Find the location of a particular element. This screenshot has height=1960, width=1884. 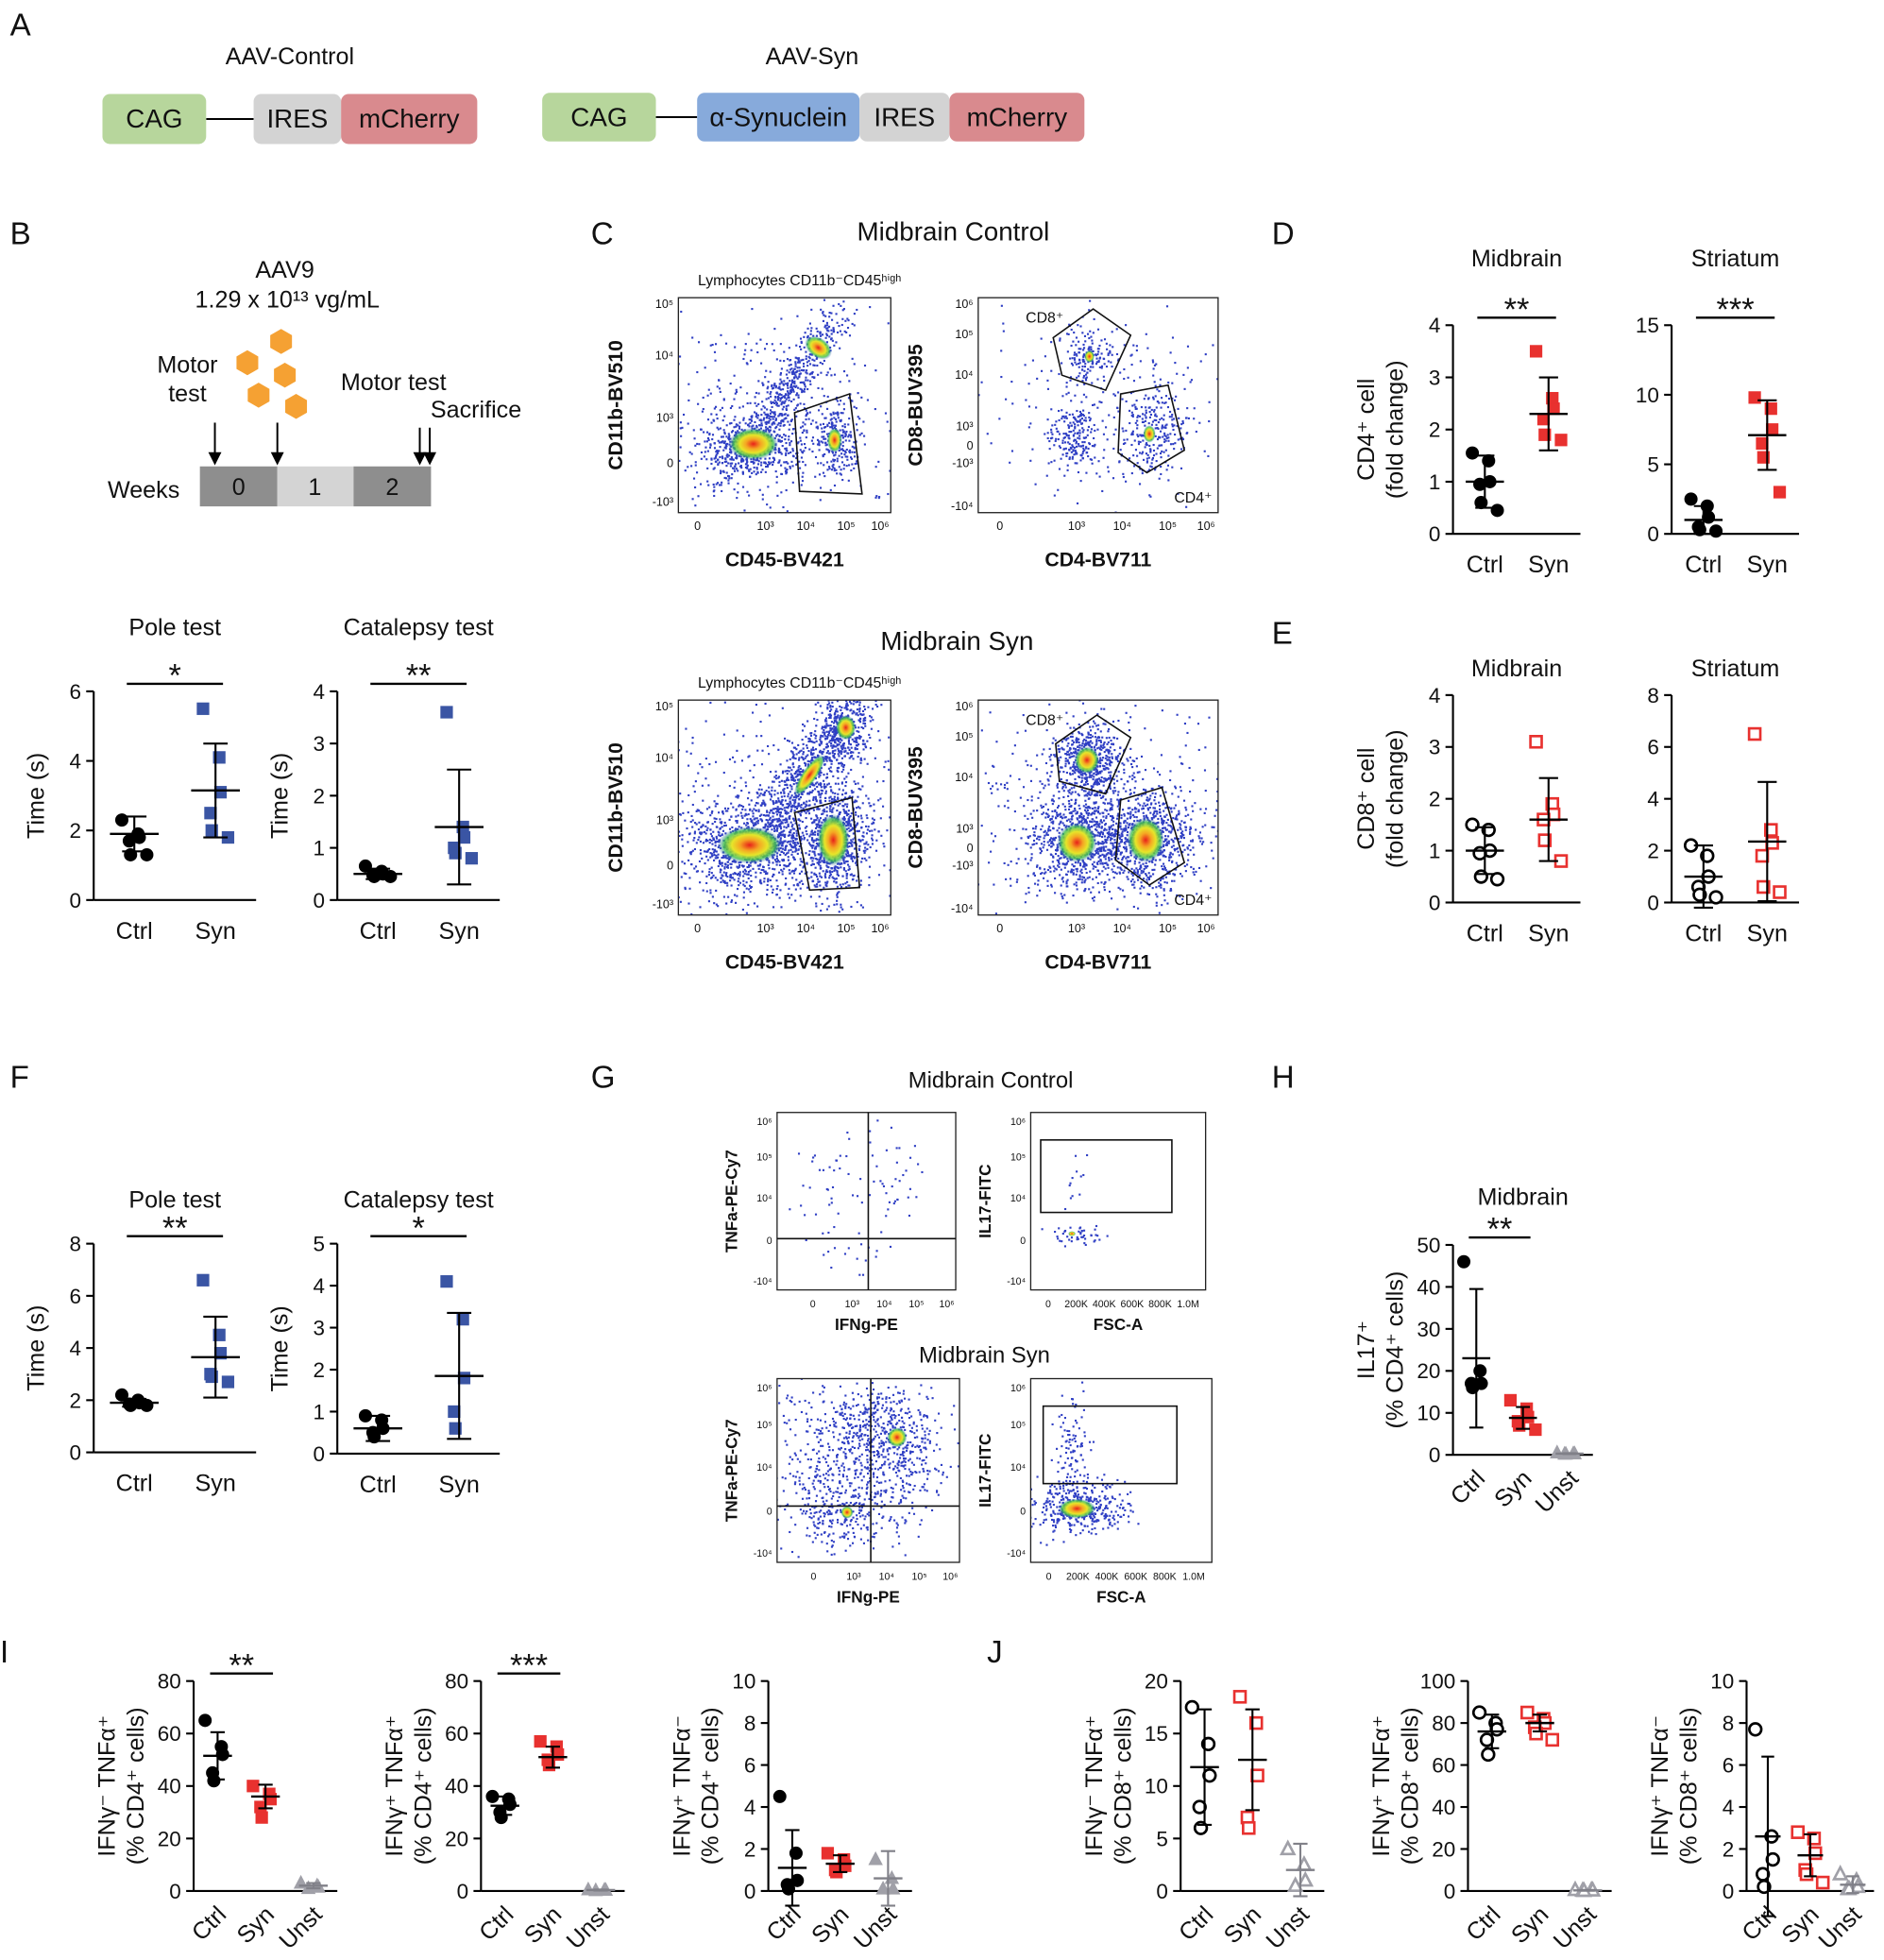

panel-label: F is located at coordinates (19, 1077).